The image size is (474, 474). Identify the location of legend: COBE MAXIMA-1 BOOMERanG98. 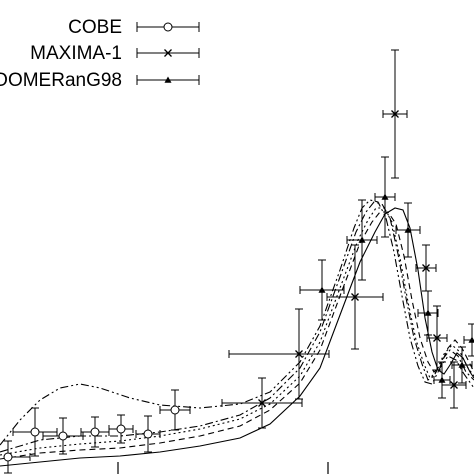
(100, 54).